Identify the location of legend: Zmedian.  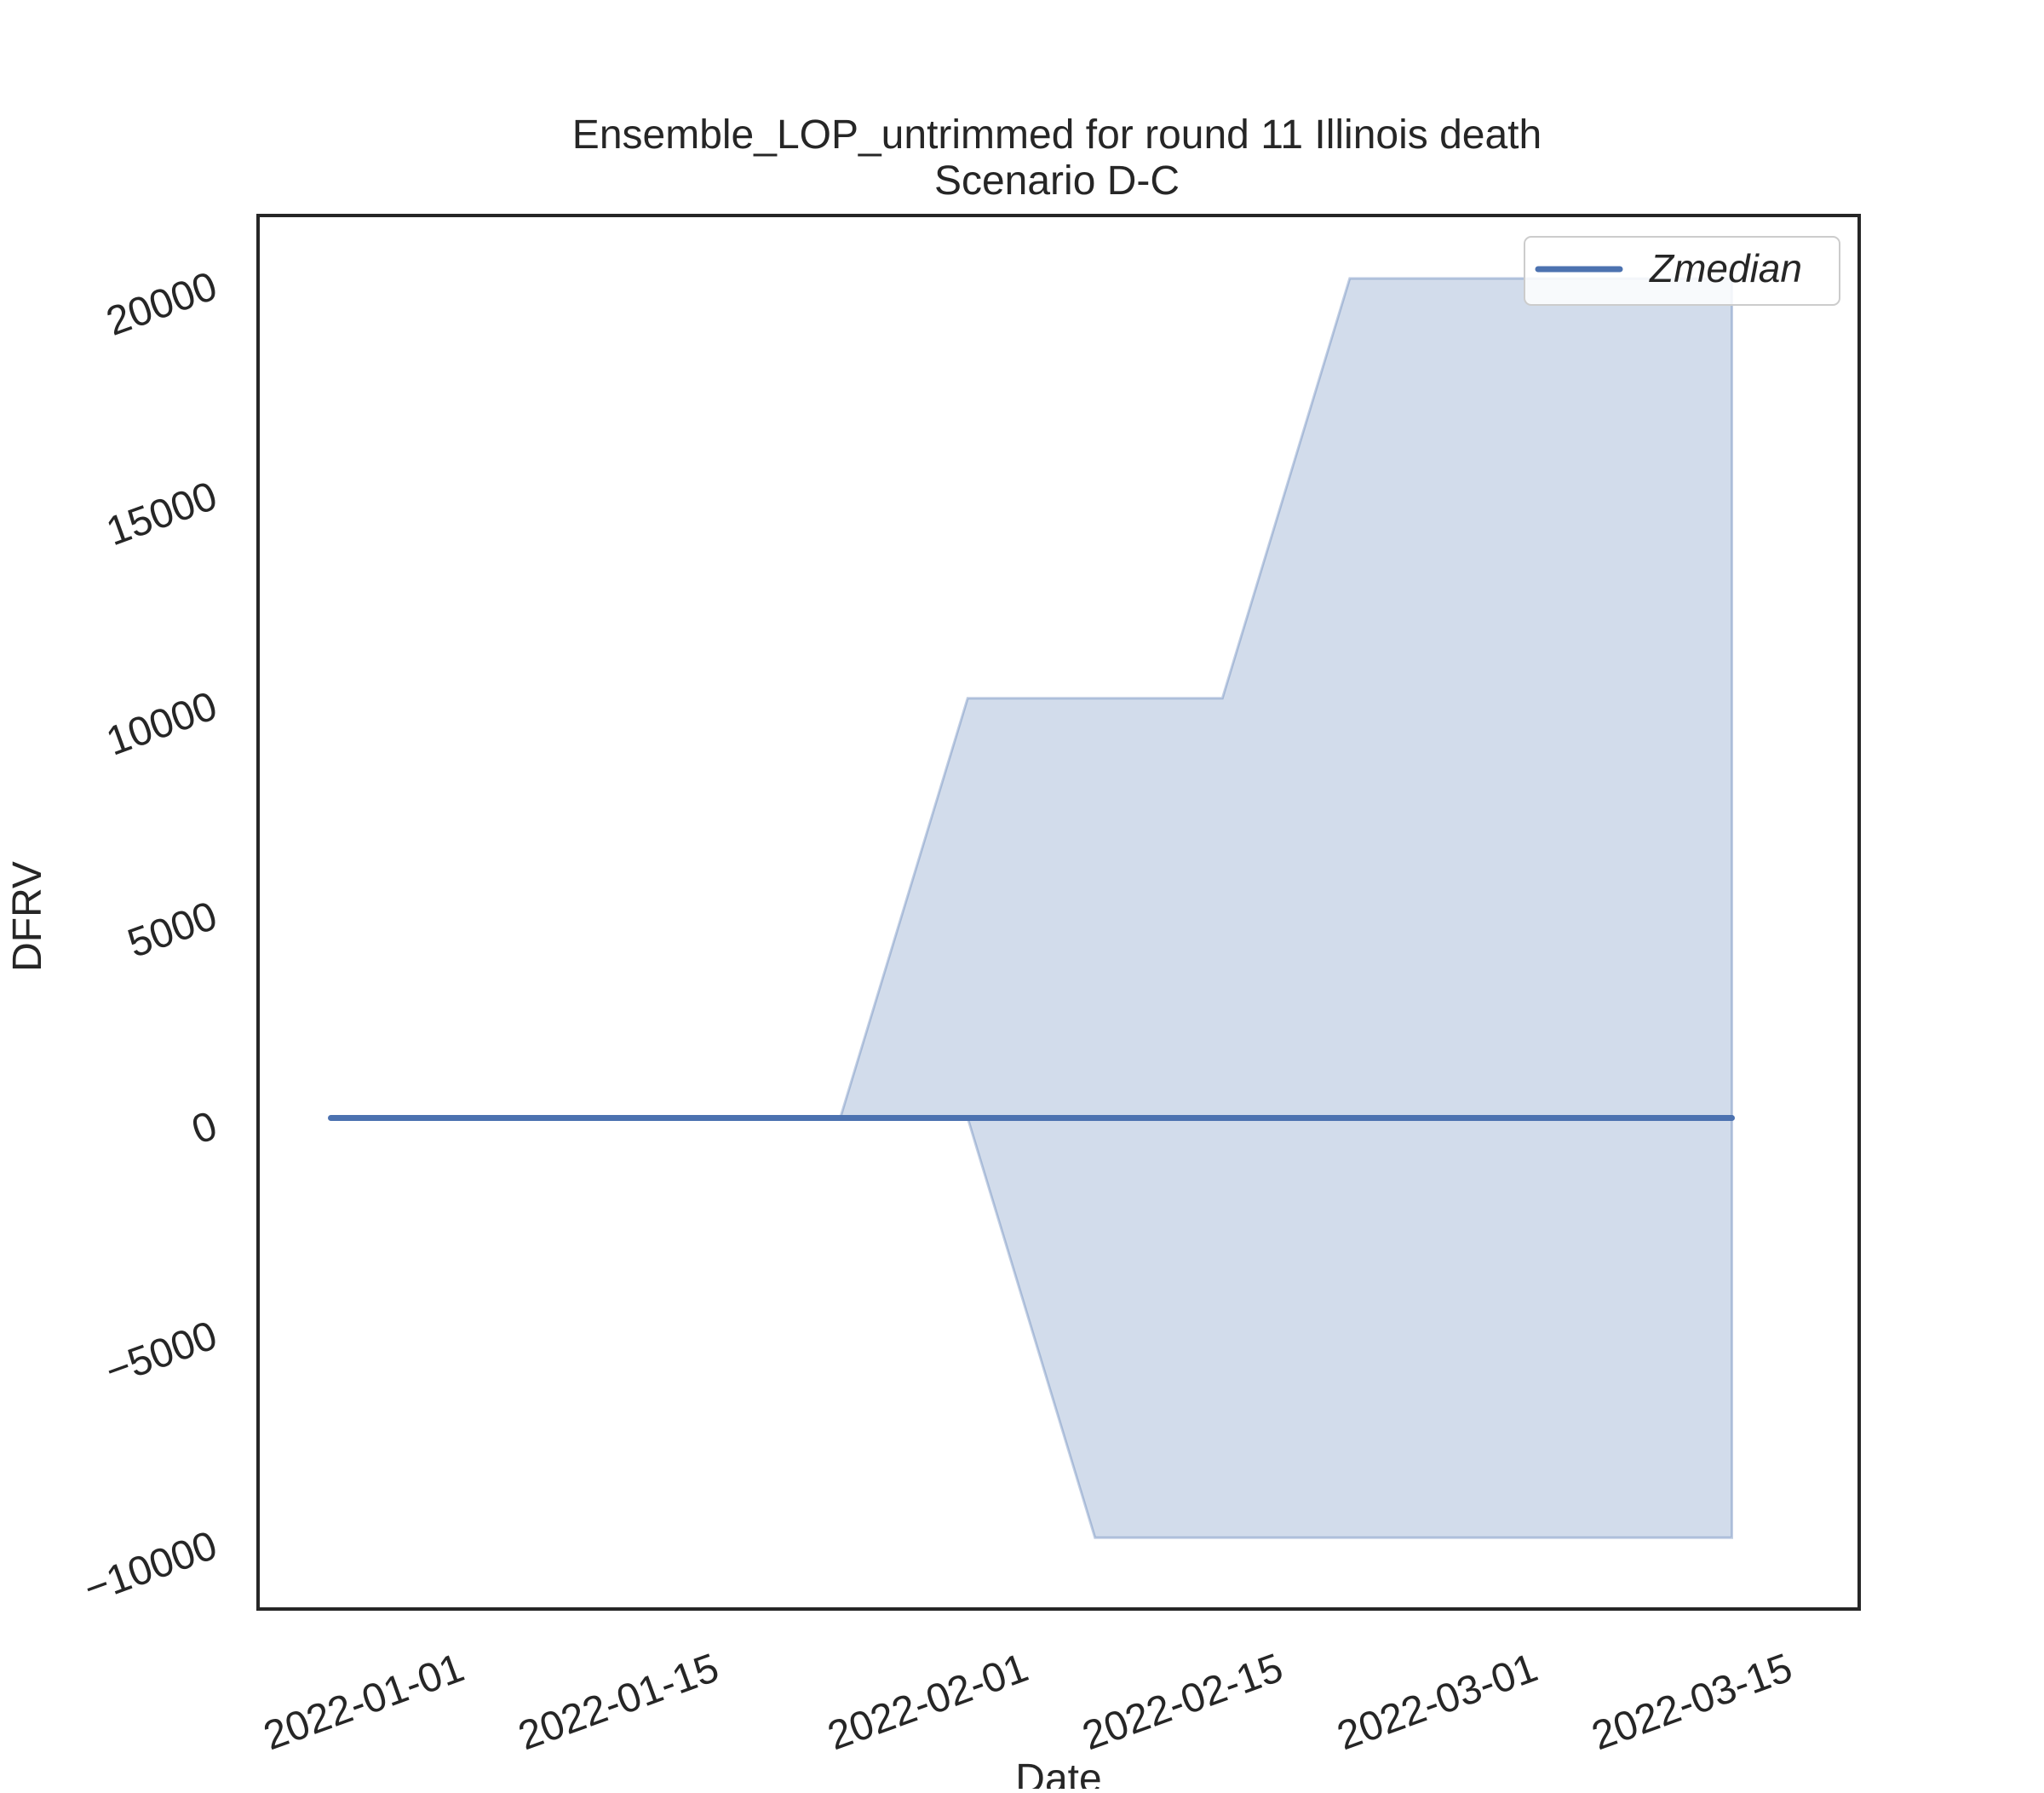
(1682, 271).